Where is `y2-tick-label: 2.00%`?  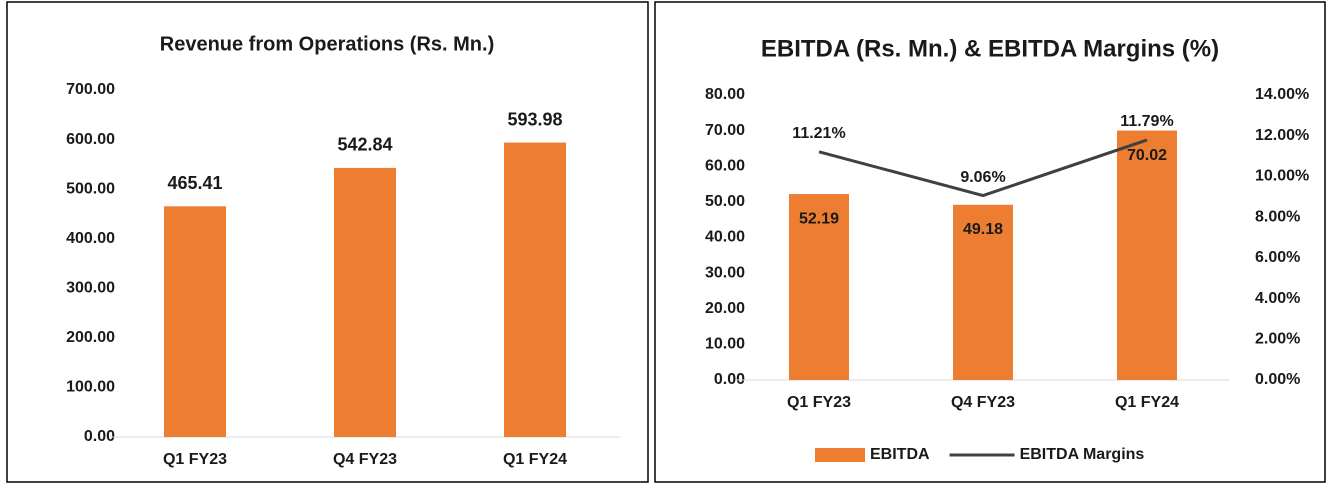
y2-tick-label: 2.00% is located at coordinates (1277, 339).